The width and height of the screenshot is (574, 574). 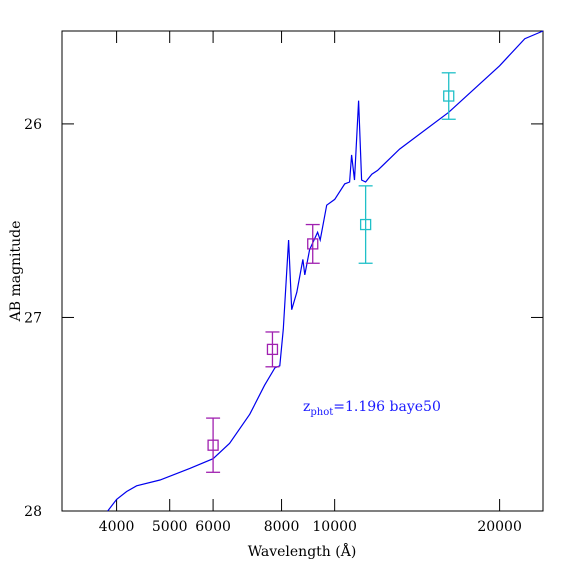 I want to click on annotation-subscript: phot, so click(x=321, y=412).